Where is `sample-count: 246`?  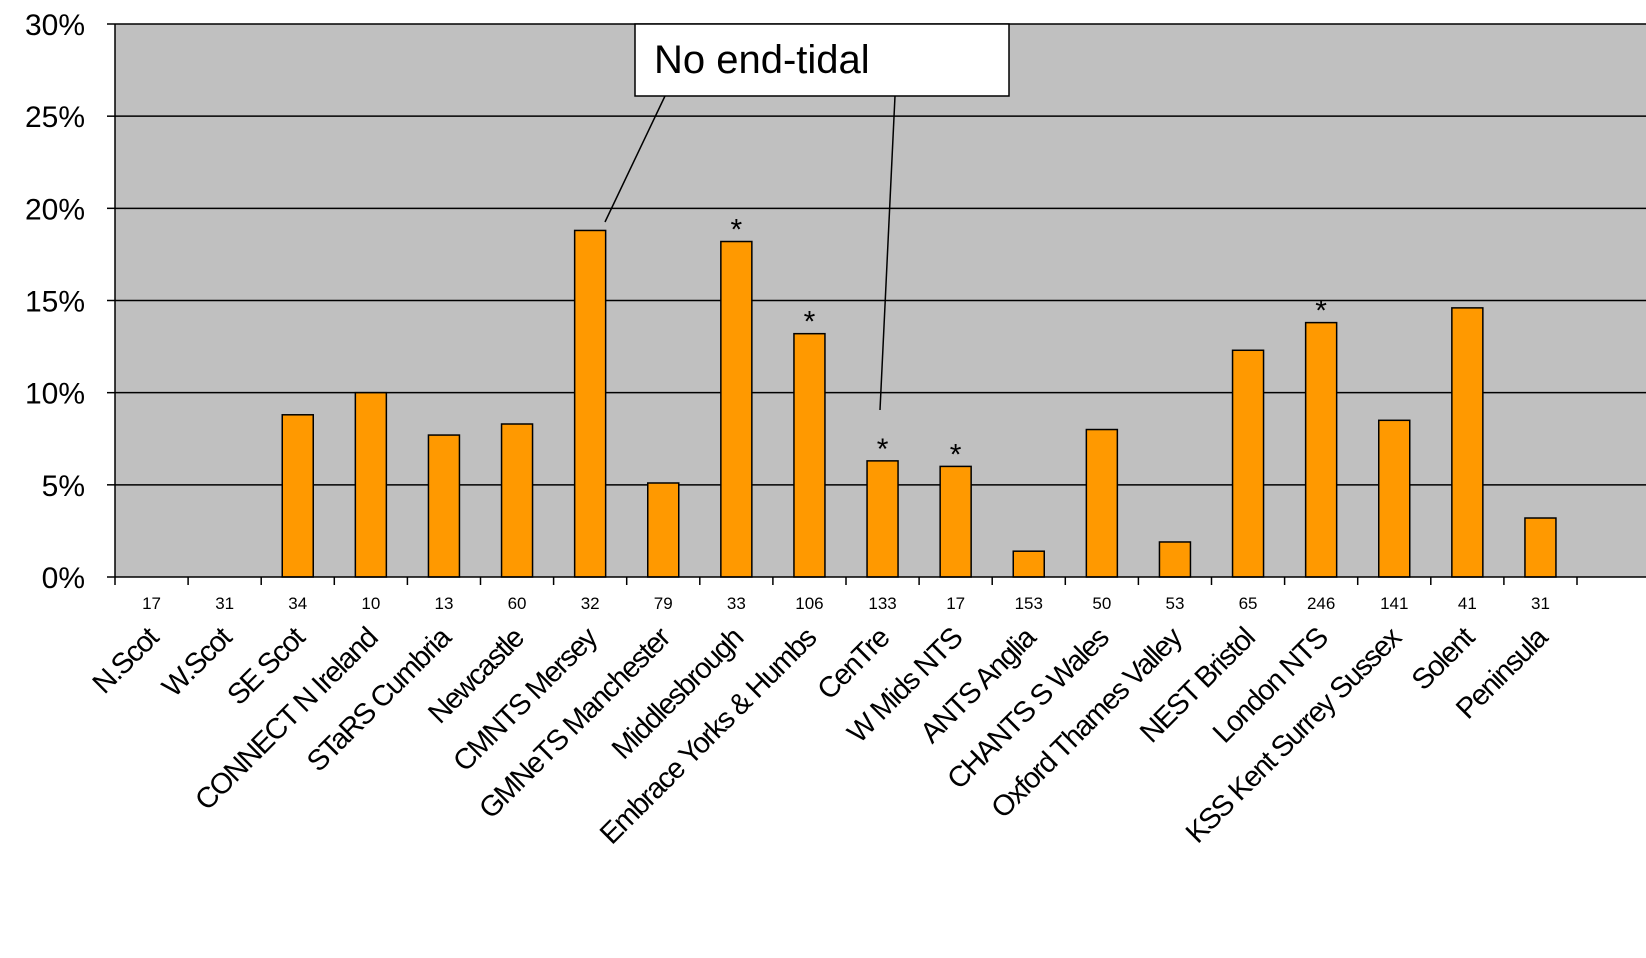 sample-count: 246 is located at coordinates (1321, 603).